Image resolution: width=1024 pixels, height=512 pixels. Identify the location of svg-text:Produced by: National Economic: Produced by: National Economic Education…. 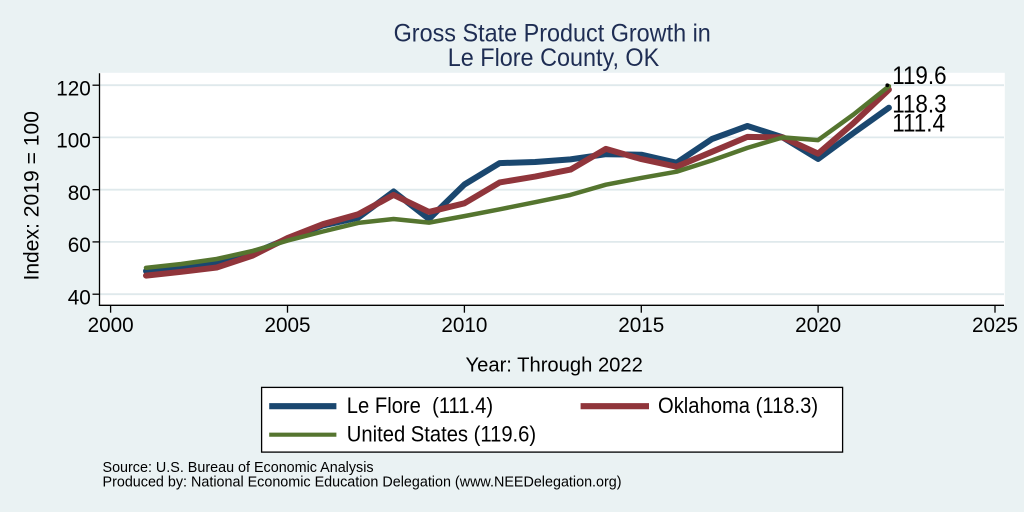
(362, 483).